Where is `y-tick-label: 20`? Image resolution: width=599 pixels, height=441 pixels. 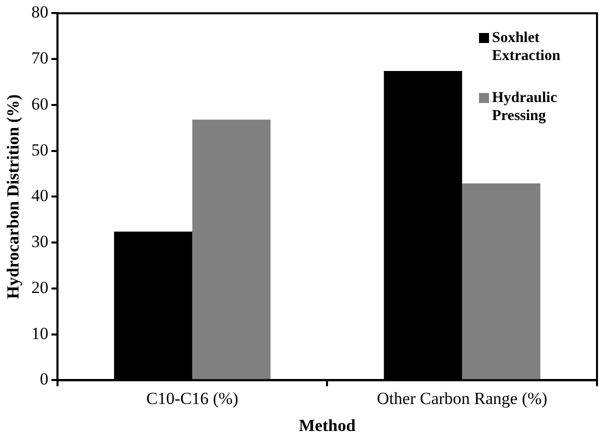 y-tick-label: 20 is located at coordinates (39, 287).